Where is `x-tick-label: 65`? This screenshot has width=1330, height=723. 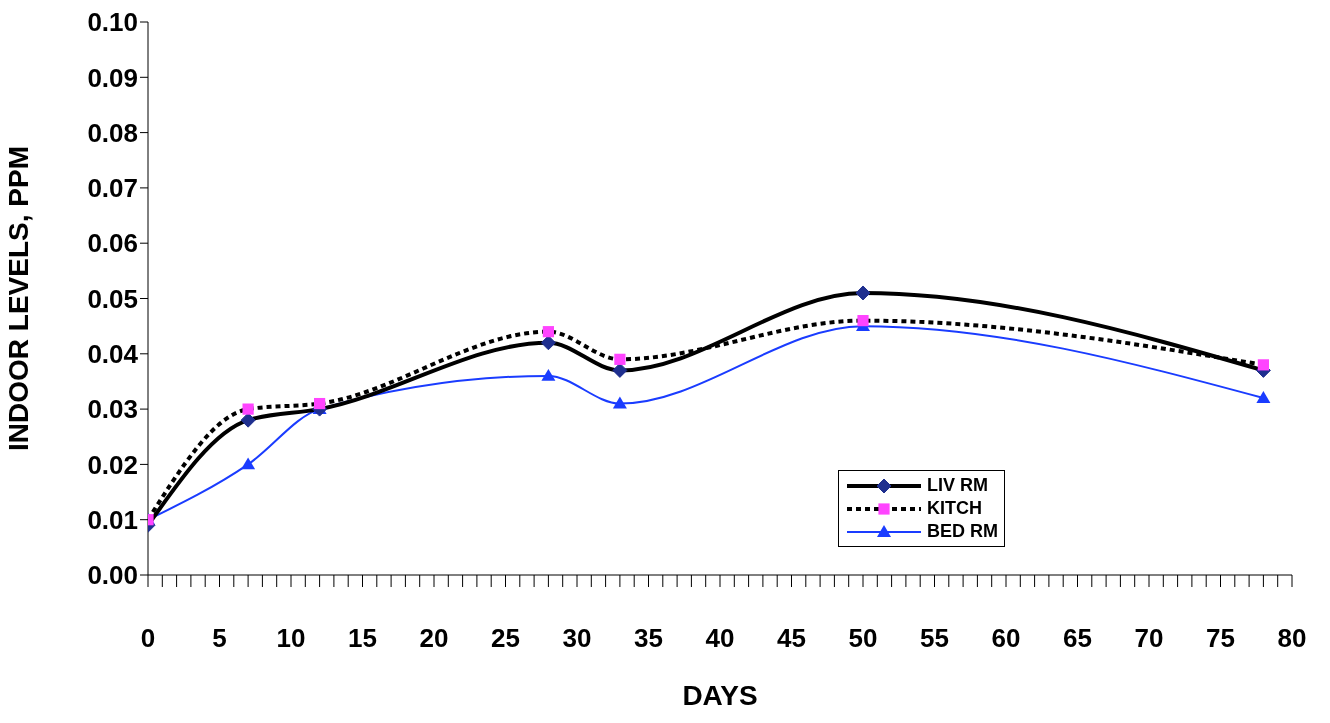
x-tick-label: 65 is located at coordinates (1077, 638).